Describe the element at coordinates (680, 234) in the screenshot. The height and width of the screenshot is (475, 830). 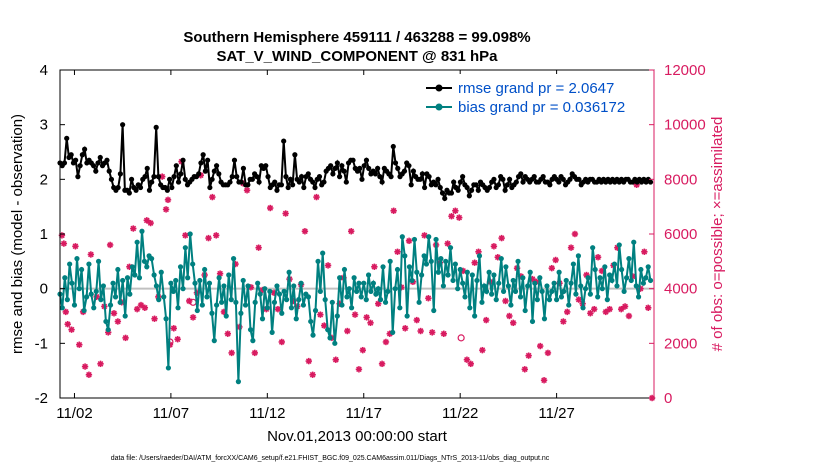
I see `y-right-tick-label: 6000` at that location.